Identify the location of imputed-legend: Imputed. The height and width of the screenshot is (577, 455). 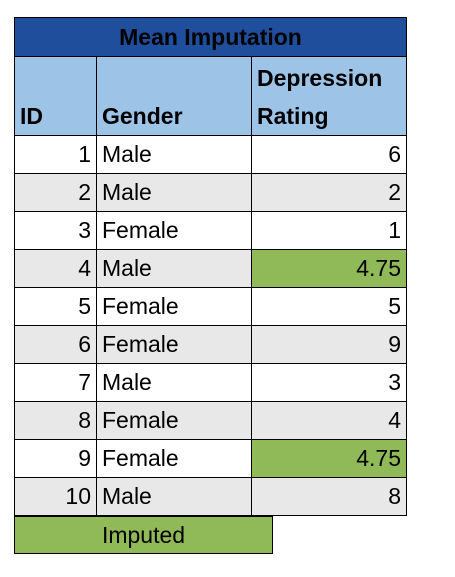
(143, 535).